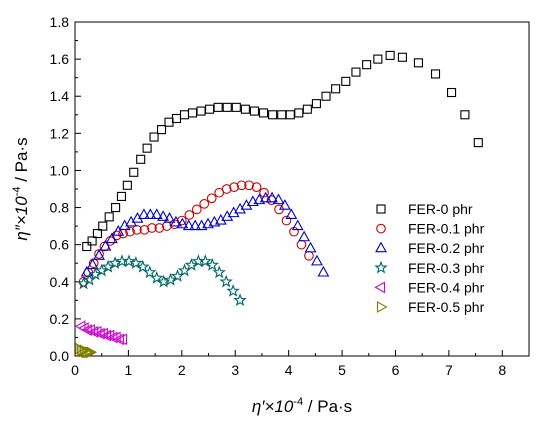 This screenshot has height=431, width=557. What do you see at coordinates (60, 208) in the screenshot?
I see `y-tick-label: 0.8` at bounding box center [60, 208].